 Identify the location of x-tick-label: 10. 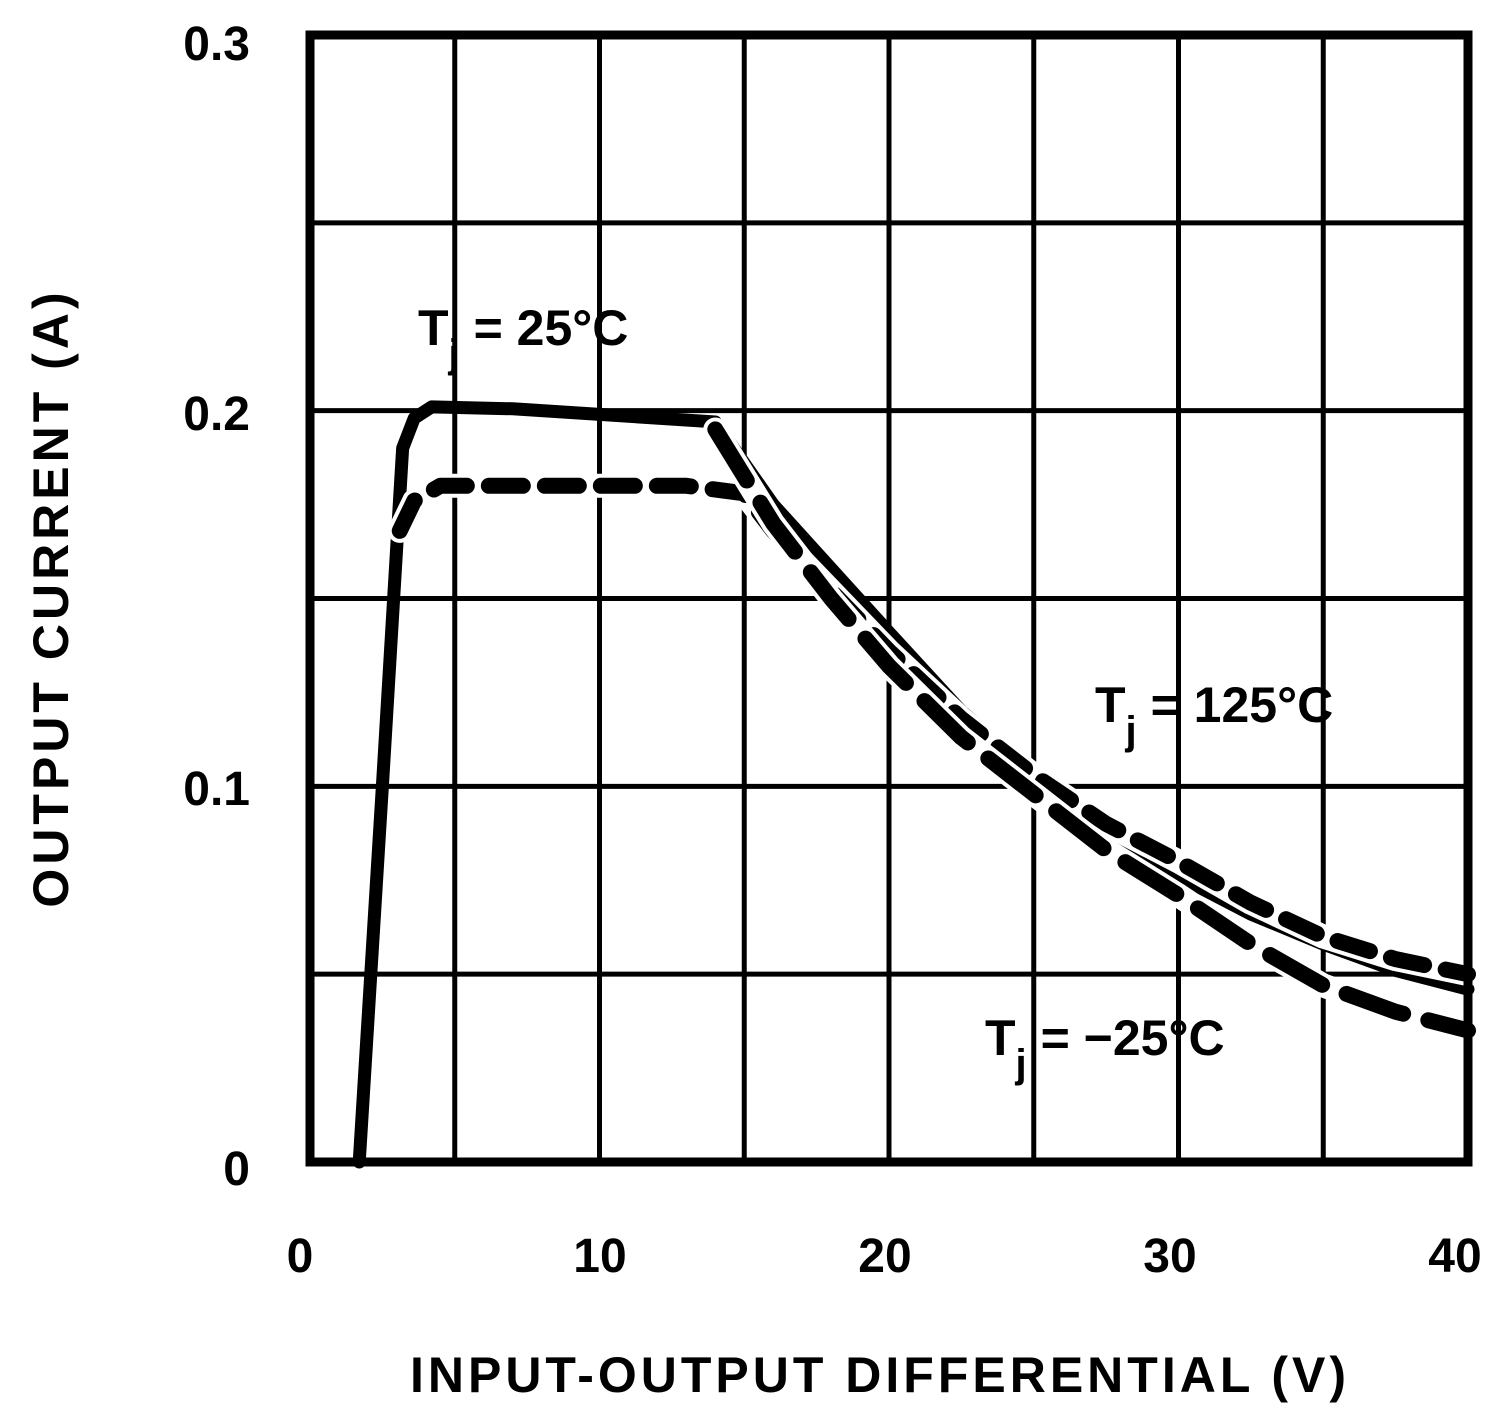
(599, 1256).